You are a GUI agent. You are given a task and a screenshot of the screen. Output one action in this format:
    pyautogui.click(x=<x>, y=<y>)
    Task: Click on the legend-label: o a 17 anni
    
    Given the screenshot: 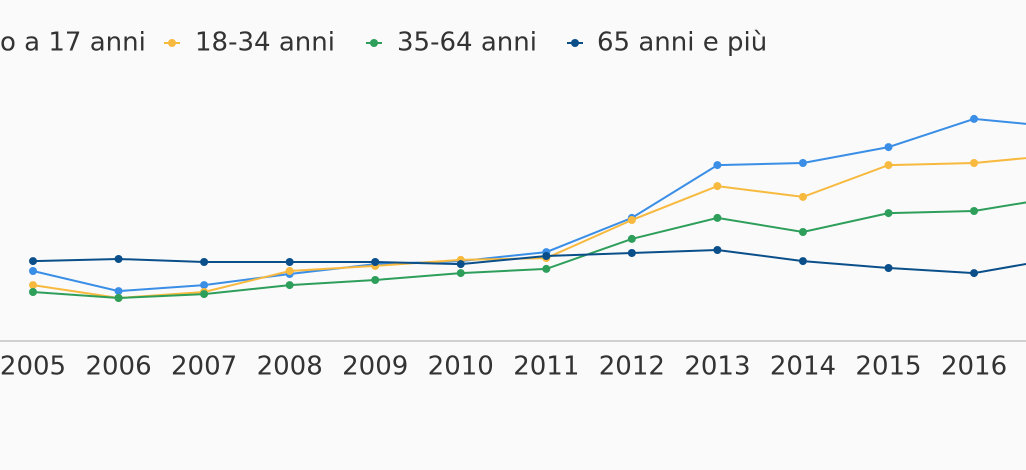 What is the action you would take?
    pyautogui.click(x=73, y=43)
    